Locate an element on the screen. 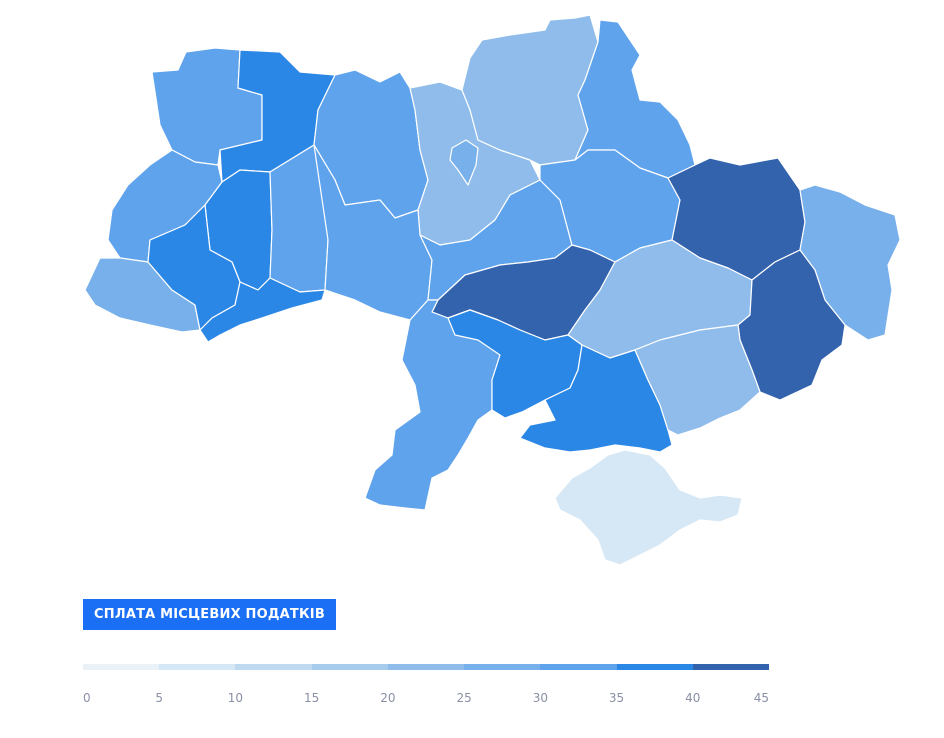 Image resolution: width=944 pixels, height=738 pixels. legend-tick-label: 45 is located at coordinates (761, 698).